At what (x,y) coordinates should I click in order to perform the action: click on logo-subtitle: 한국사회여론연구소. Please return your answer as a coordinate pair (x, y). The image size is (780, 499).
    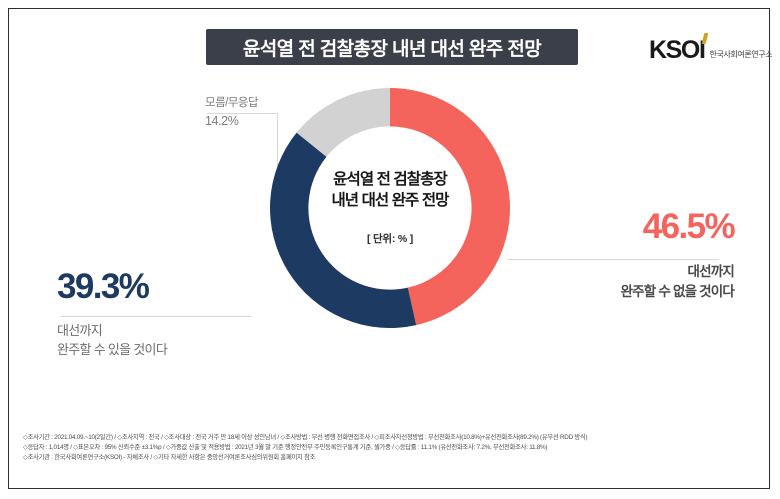
    Looking at the image, I should click on (741, 54).